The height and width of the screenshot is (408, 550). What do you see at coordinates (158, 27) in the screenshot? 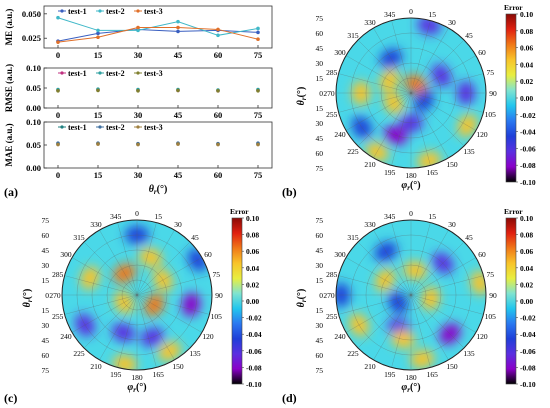
I see `subplot-frame` at bounding box center [158, 27].